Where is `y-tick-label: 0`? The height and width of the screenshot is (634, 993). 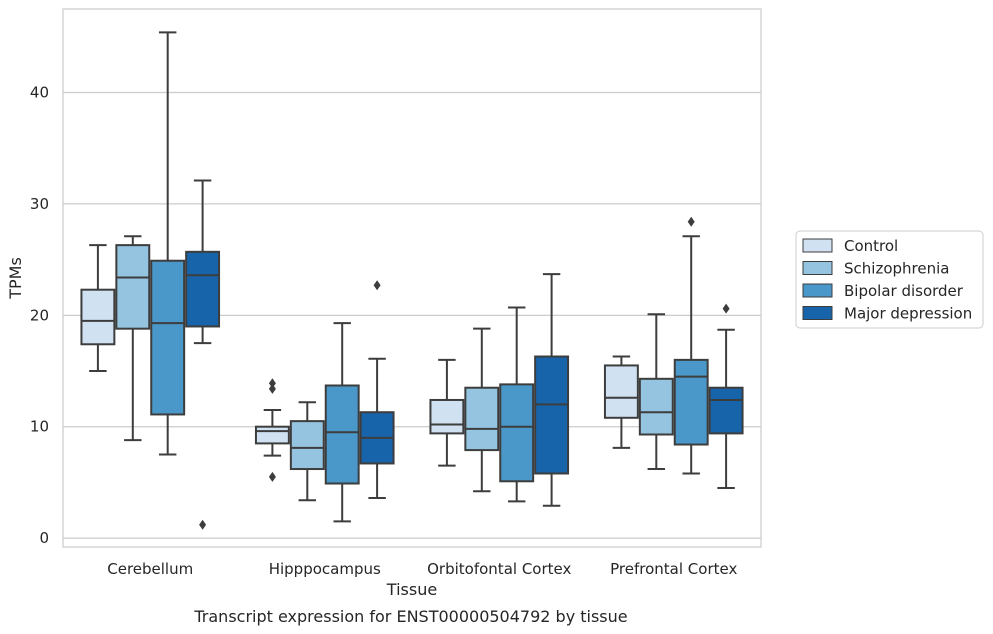 y-tick-label: 0 is located at coordinates (44, 538).